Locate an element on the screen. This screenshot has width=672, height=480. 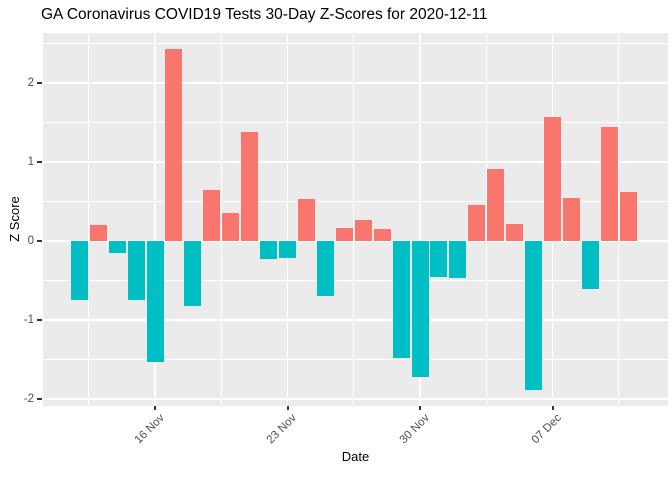
y-tick-label: 1 is located at coordinates (30, 162).